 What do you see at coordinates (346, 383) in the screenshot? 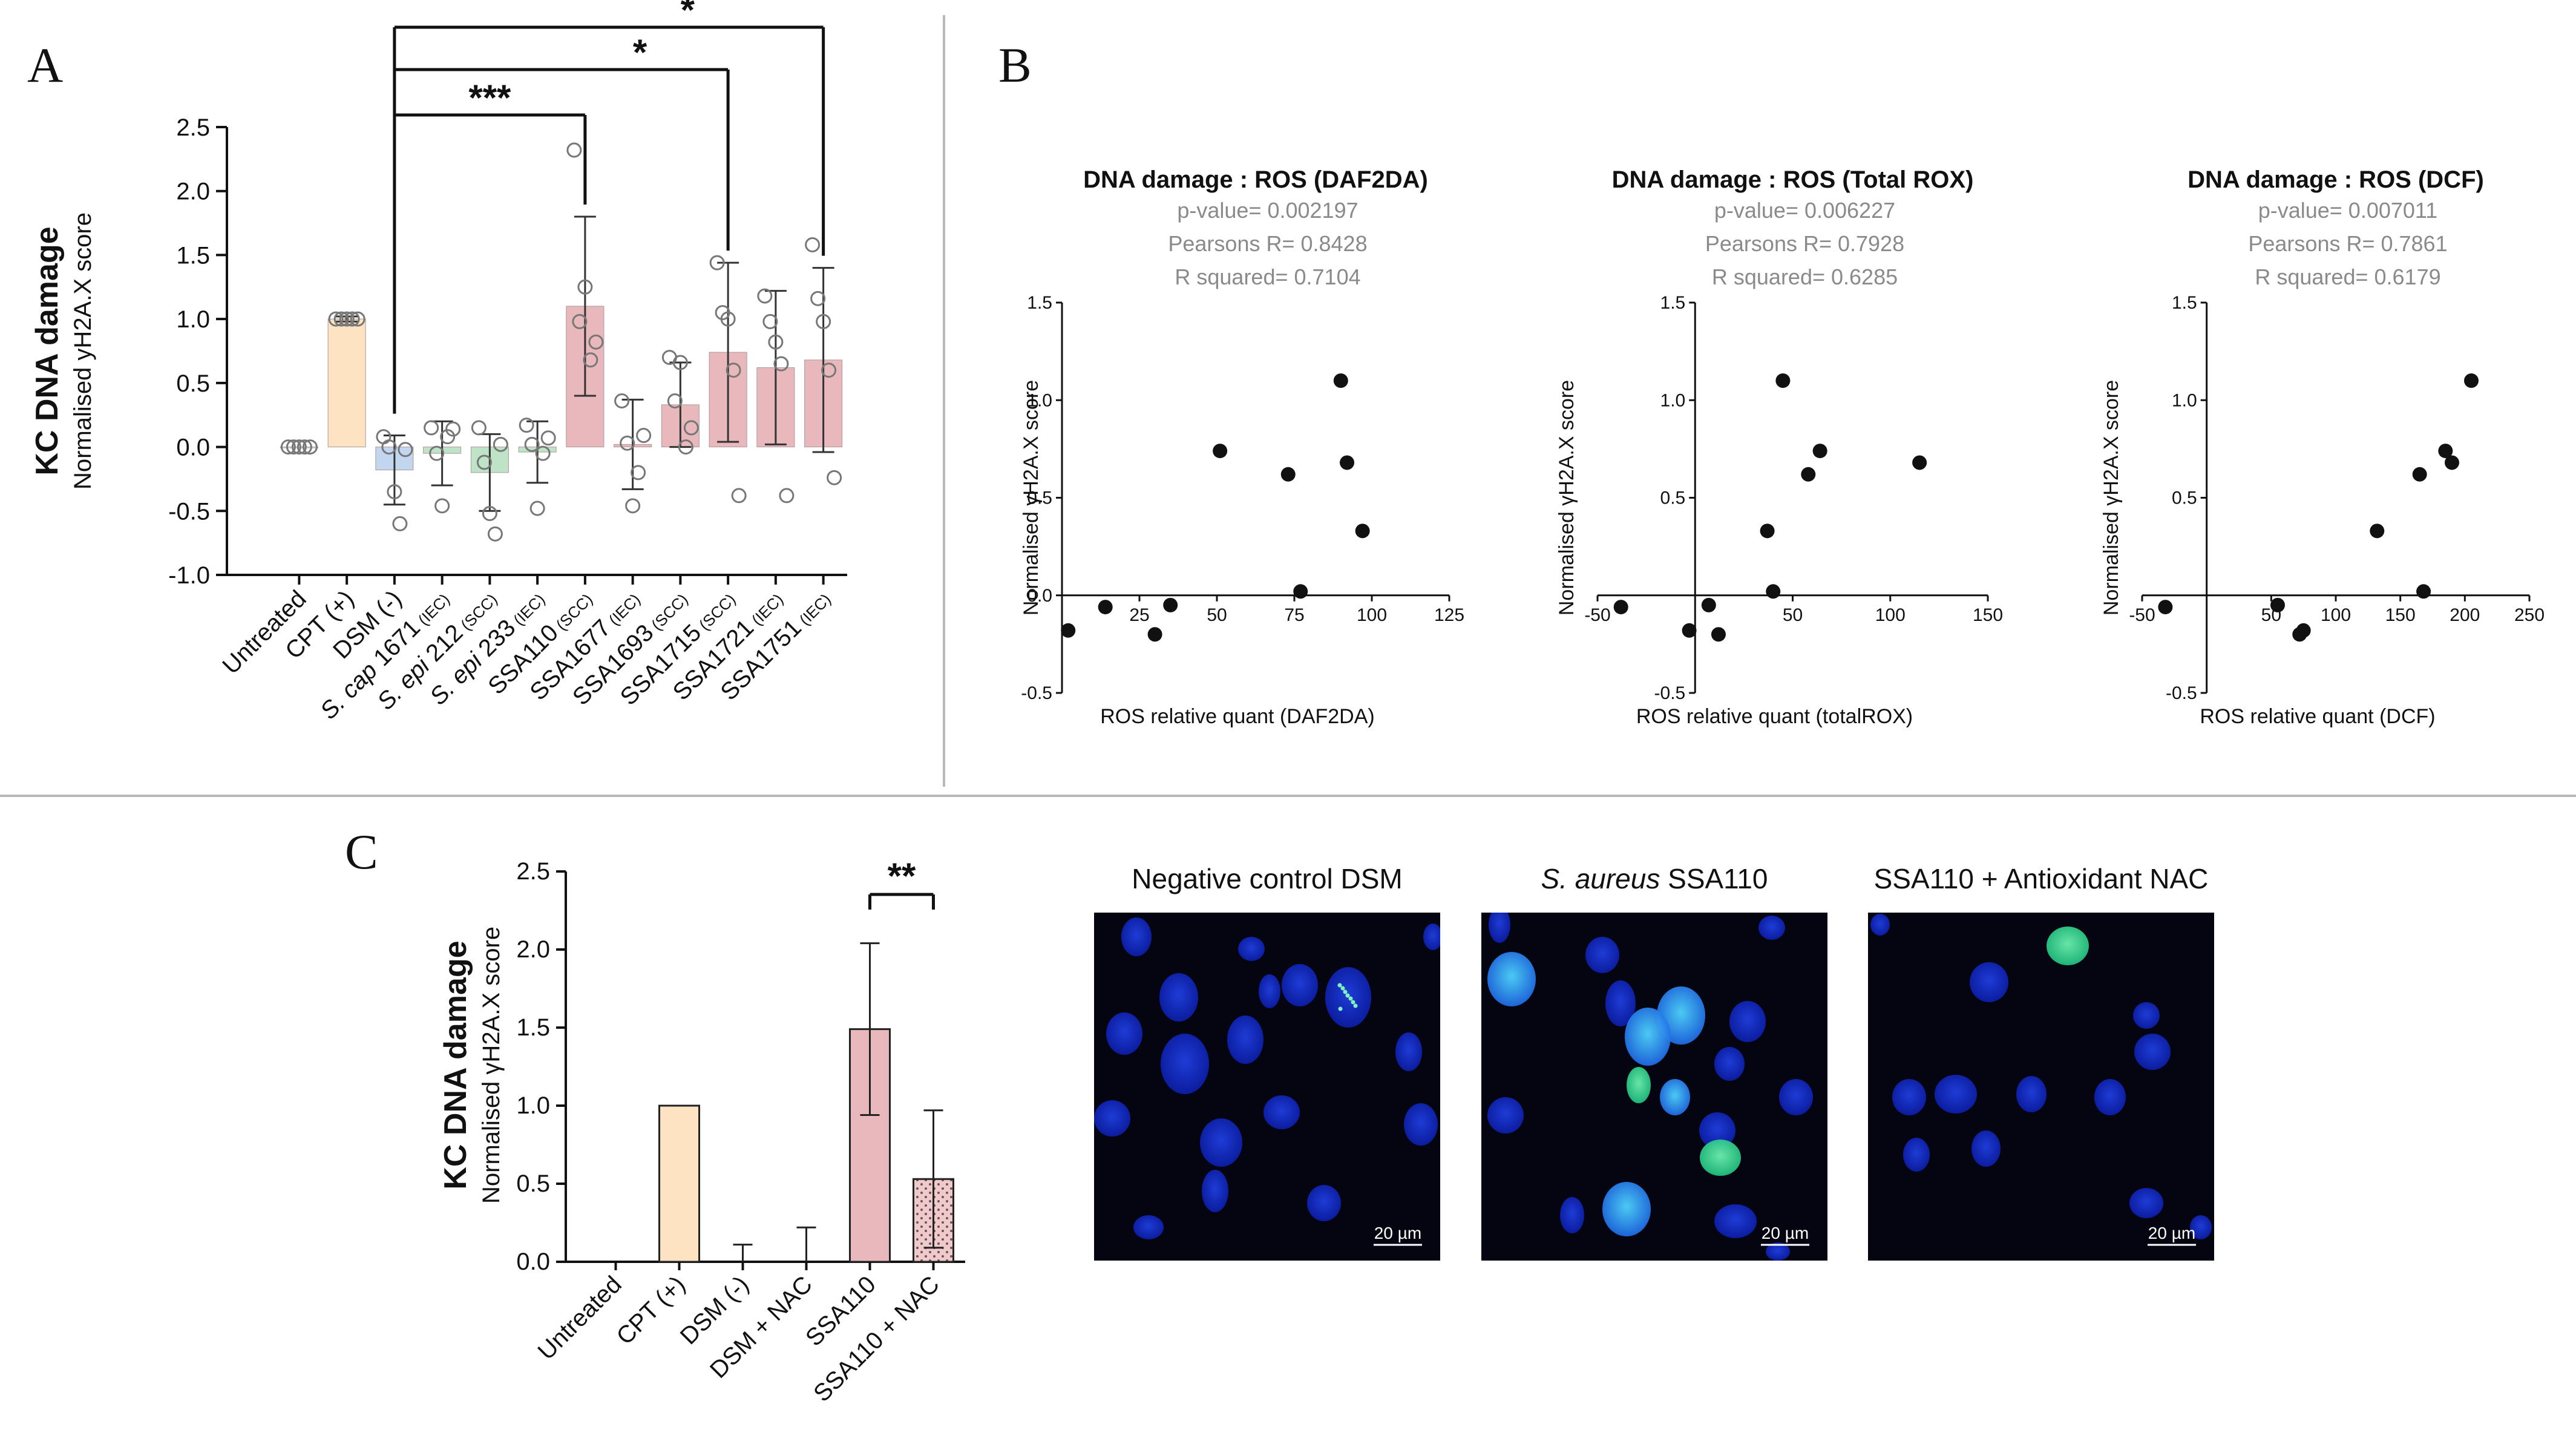
I see `bar` at bounding box center [346, 383].